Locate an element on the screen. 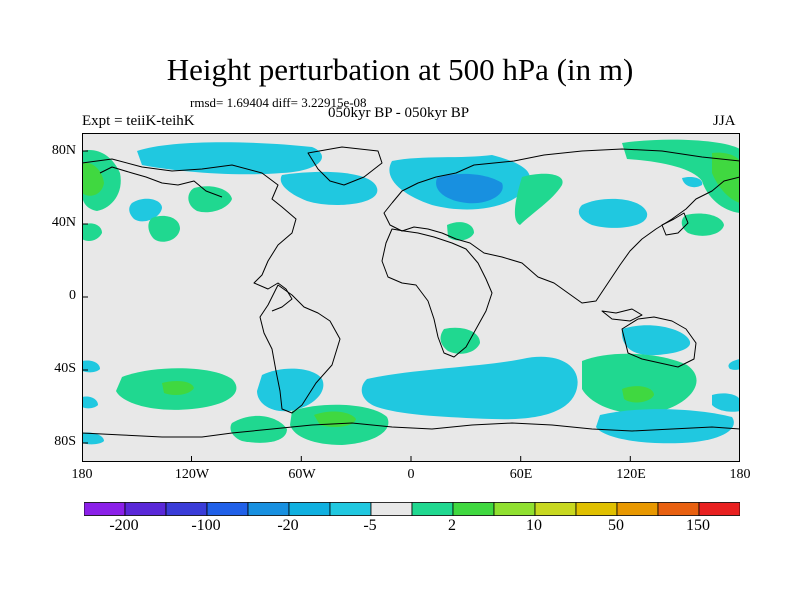 The width and height of the screenshot is (800, 600). lon-tick-label: 120E is located at coordinates (631, 474).